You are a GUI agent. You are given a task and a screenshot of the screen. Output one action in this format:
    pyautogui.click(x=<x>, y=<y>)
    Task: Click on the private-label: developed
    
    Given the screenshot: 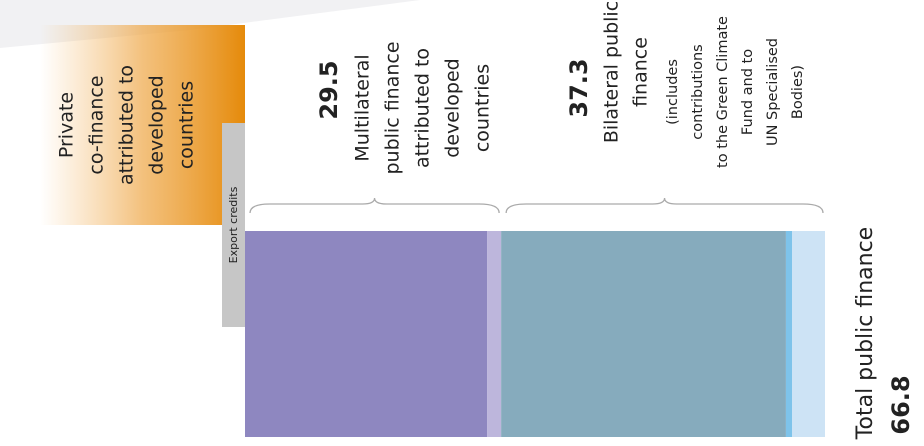 What is the action you would take?
    pyautogui.click(x=157, y=124)
    